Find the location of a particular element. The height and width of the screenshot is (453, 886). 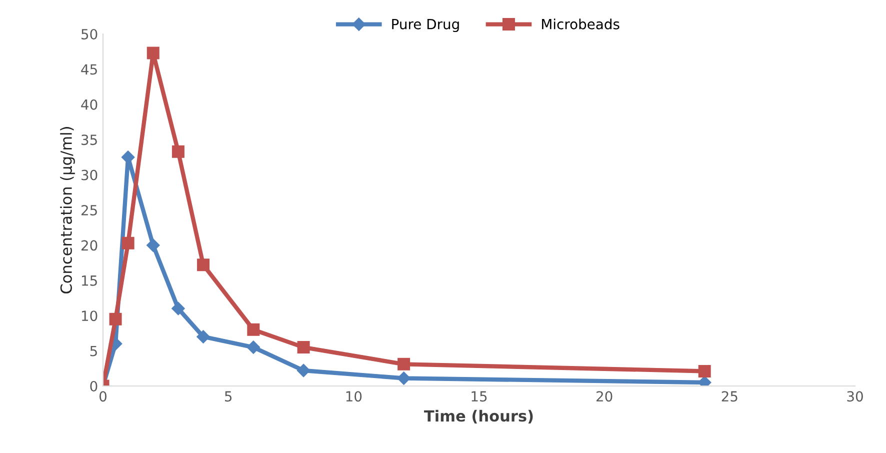

x-tick-label: 5 is located at coordinates (228, 396).